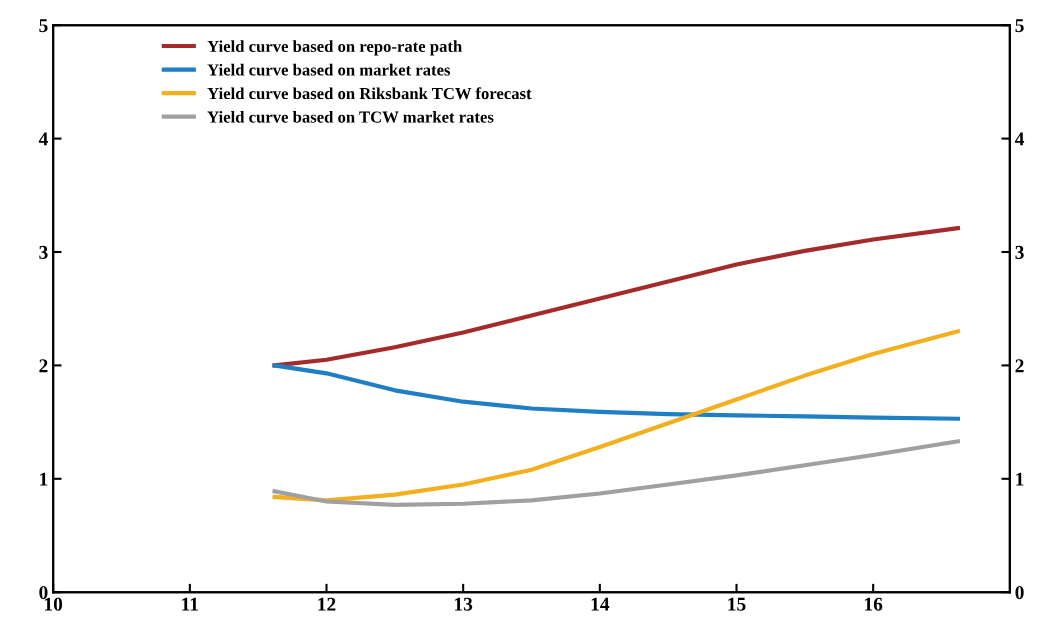  What do you see at coordinates (329, 69) in the screenshot?
I see `legend-label: Yield curve based on market rates` at bounding box center [329, 69].